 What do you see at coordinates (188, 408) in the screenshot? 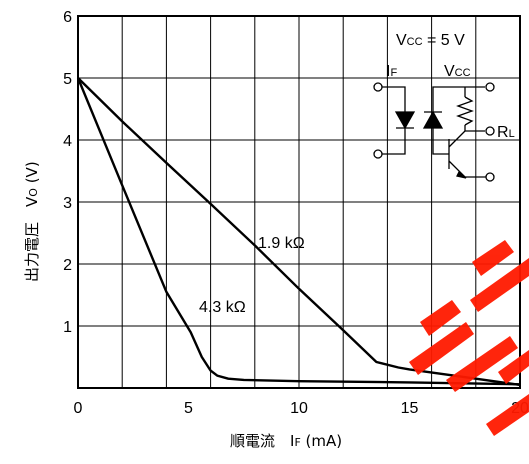
I see `x-tick-label: 5` at bounding box center [188, 408].